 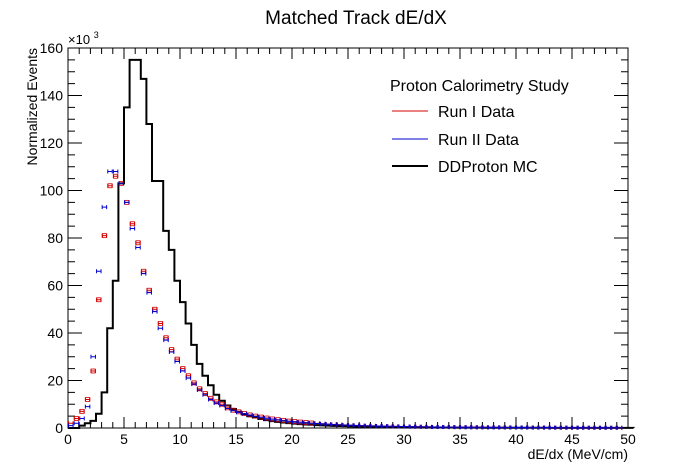 I want to click on y-tick-label: 120, so click(x=52, y=143).